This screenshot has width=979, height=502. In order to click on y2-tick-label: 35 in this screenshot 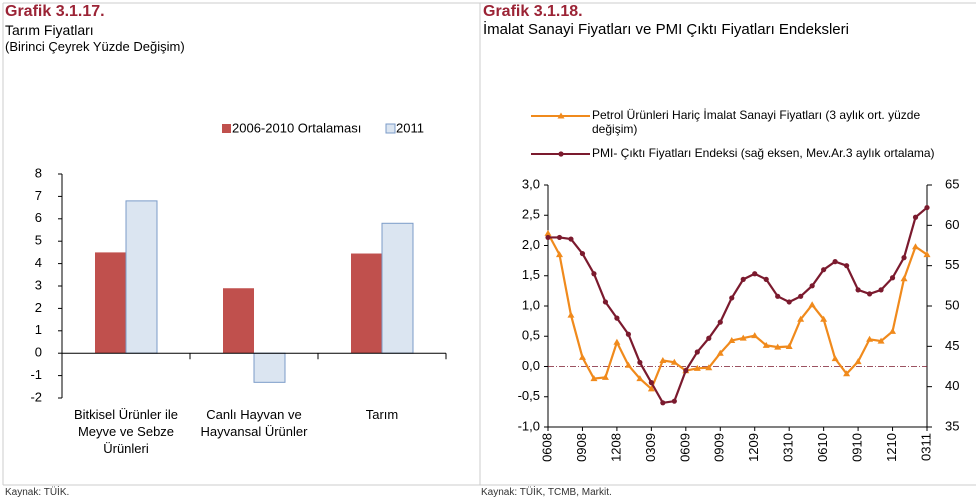, I will do `click(952, 425)`.